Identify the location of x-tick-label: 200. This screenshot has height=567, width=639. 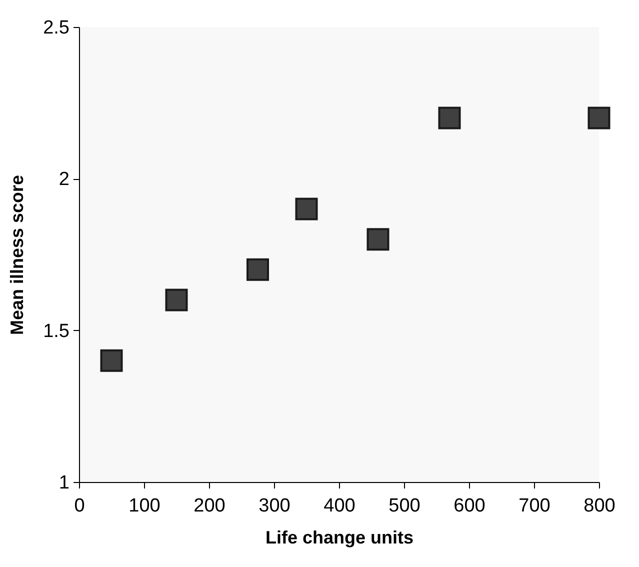
(210, 506).